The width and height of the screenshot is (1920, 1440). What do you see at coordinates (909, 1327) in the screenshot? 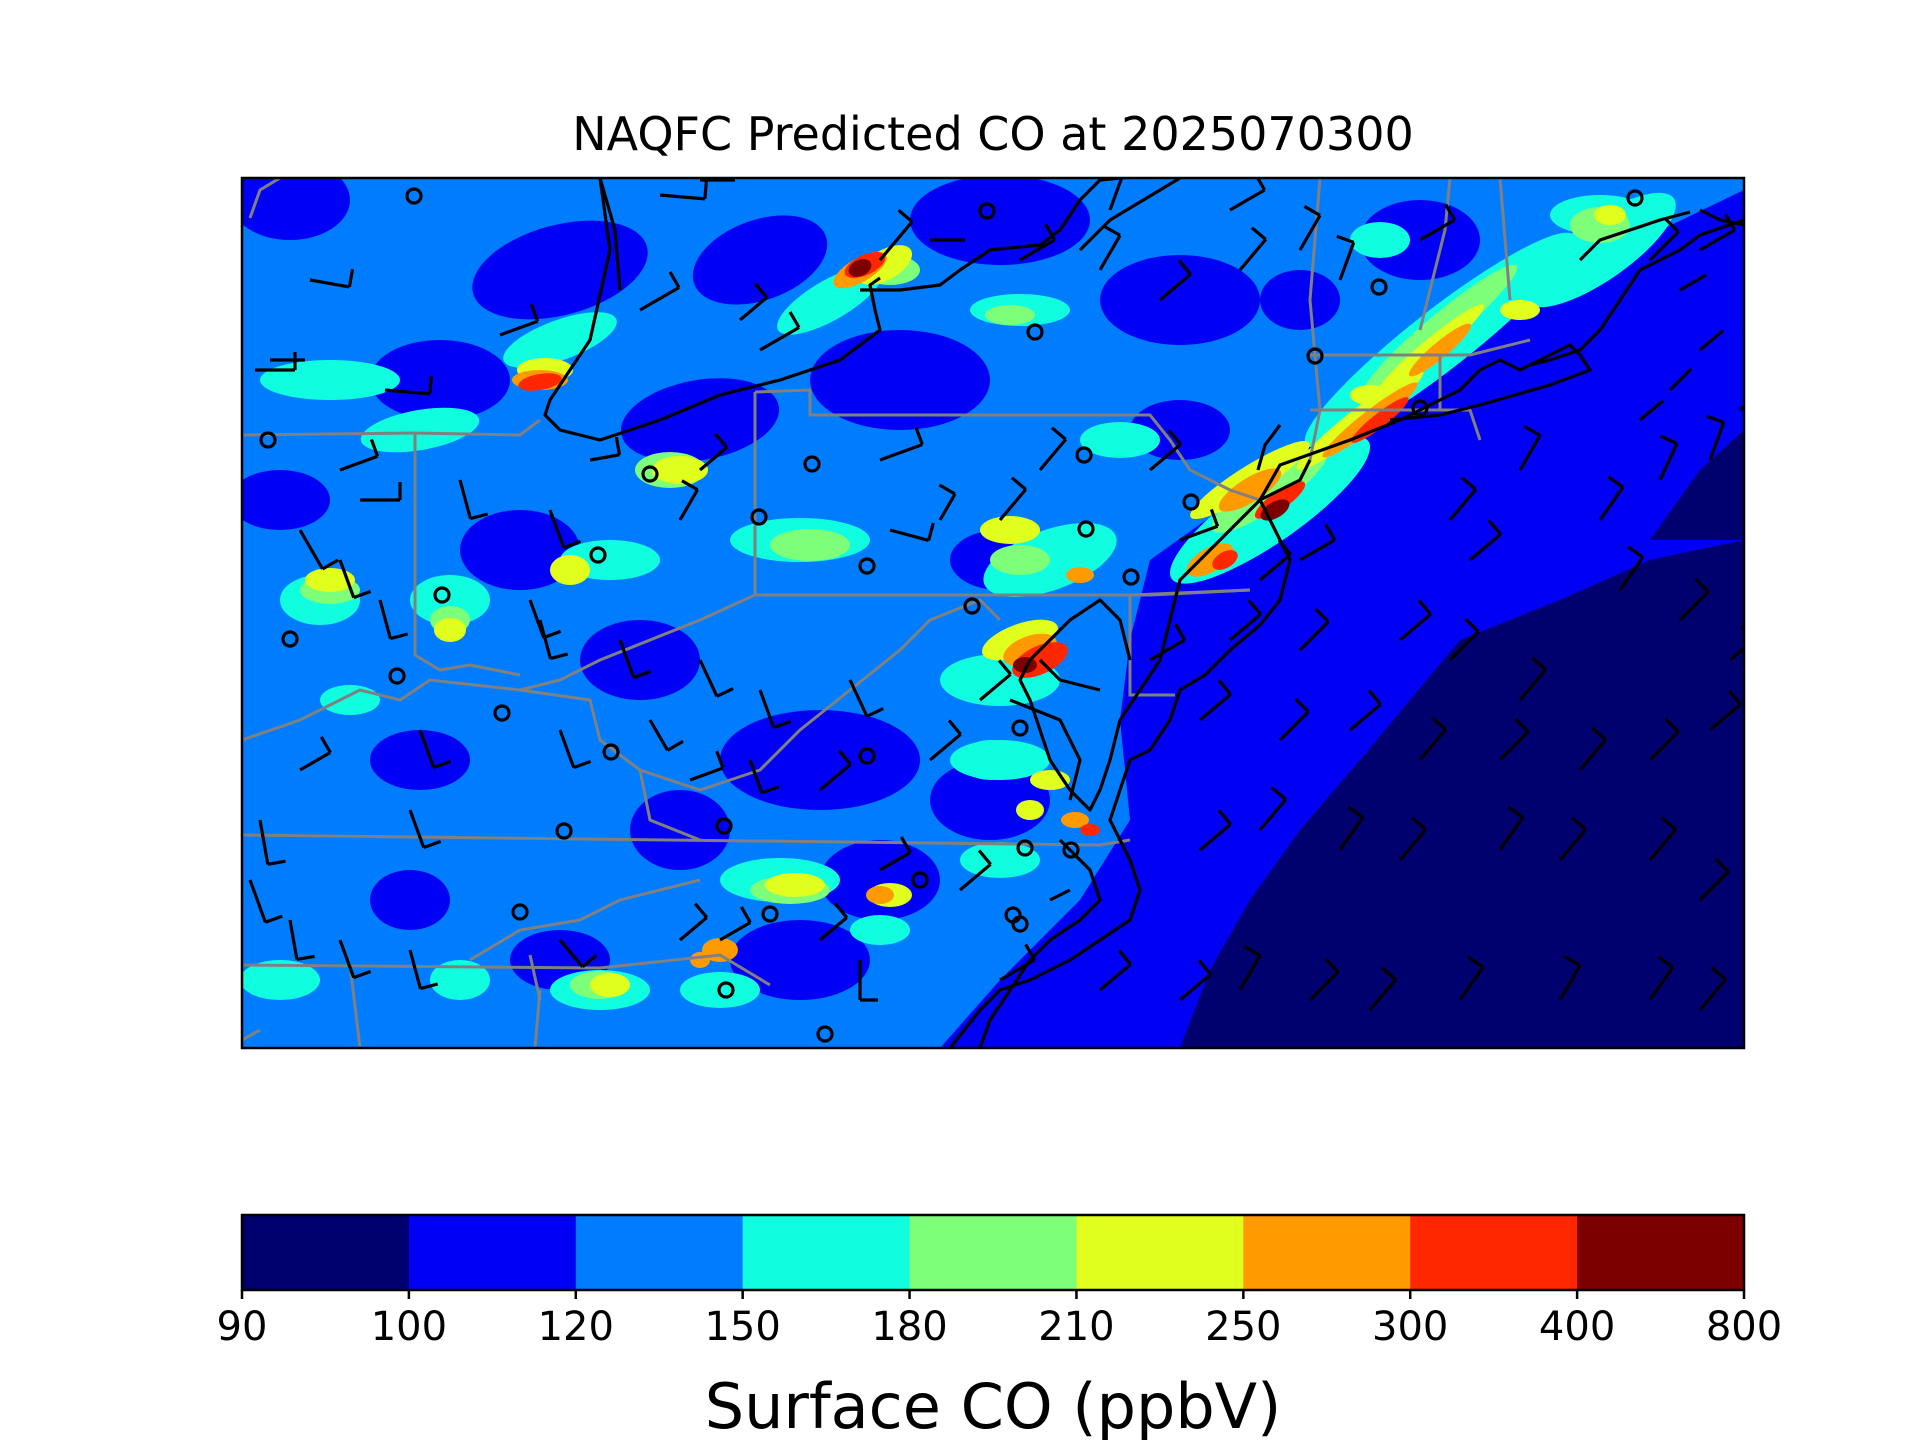
I see `colorbar-tick-label: 180` at bounding box center [909, 1327].